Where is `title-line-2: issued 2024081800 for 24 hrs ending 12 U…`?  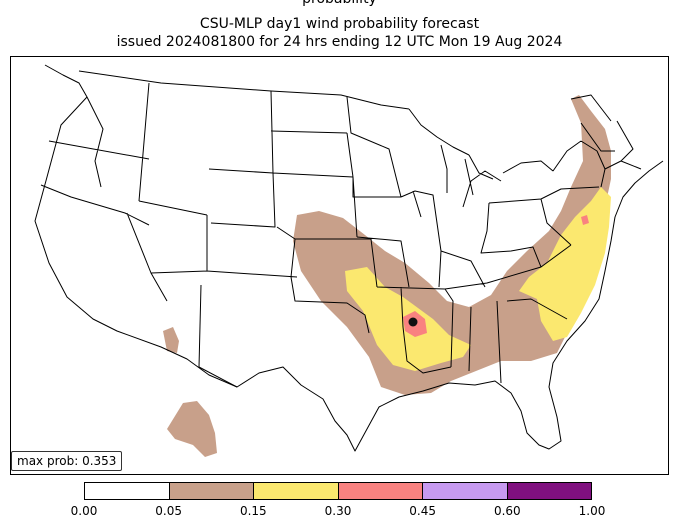
title-line-2: issued 2024081800 for 24 hrs ending 12 U… is located at coordinates (339, 42).